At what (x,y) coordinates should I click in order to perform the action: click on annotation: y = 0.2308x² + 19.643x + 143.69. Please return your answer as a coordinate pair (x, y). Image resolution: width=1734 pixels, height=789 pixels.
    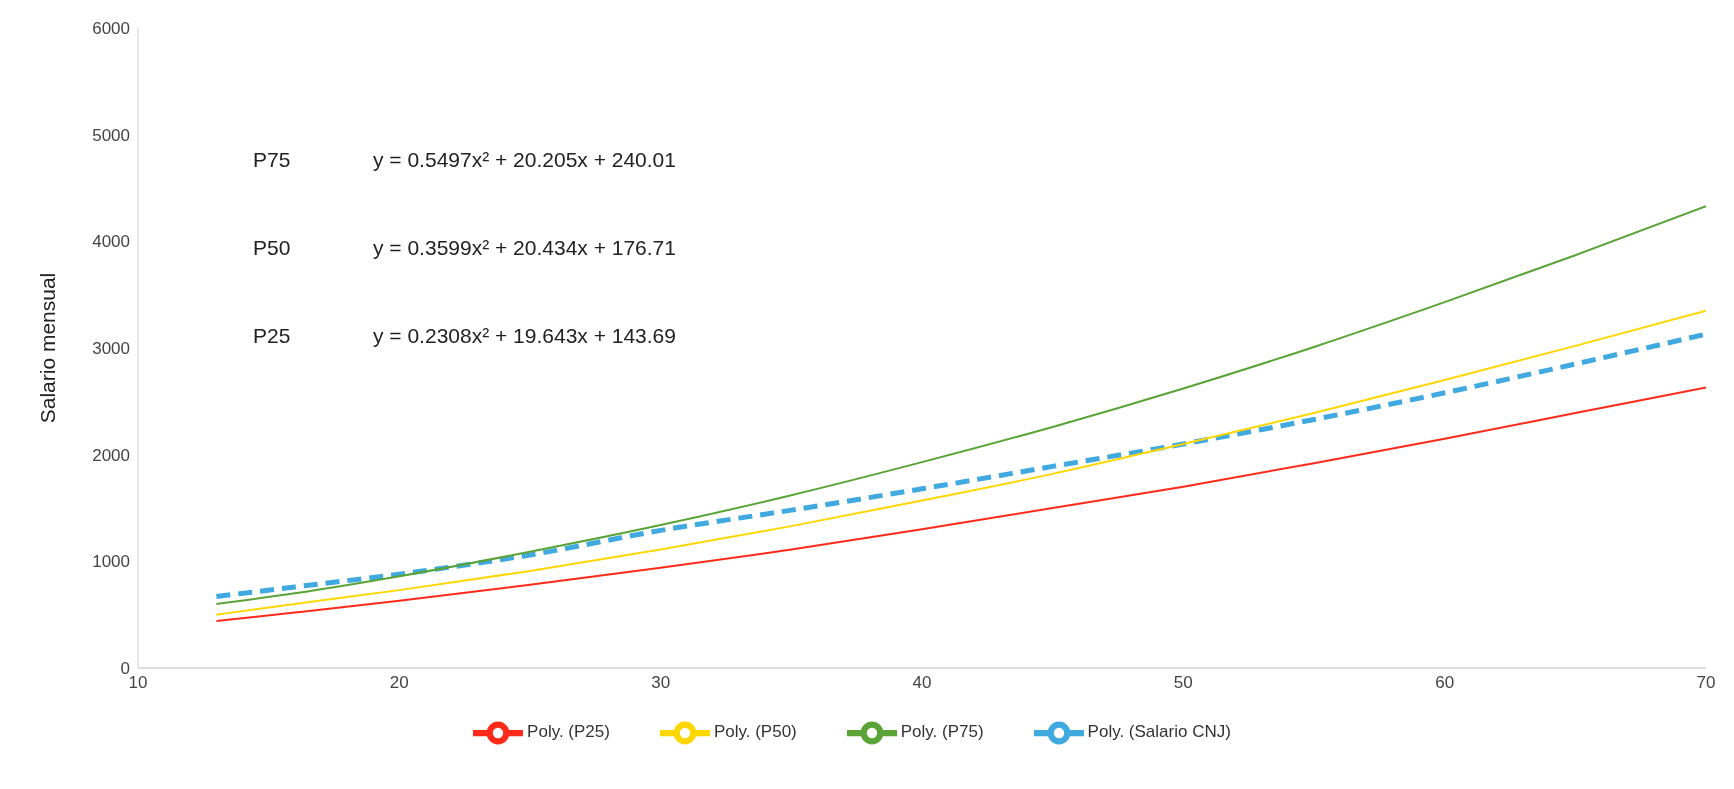
    Looking at the image, I should click on (524, 336).